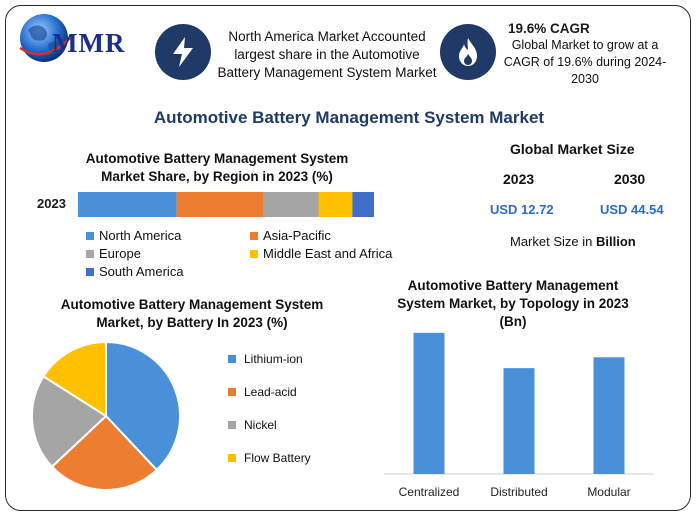  What do you see at coordinates (183, 52) in the screenshot?
I see `lightning-icon` at bounding box center [183, 52].